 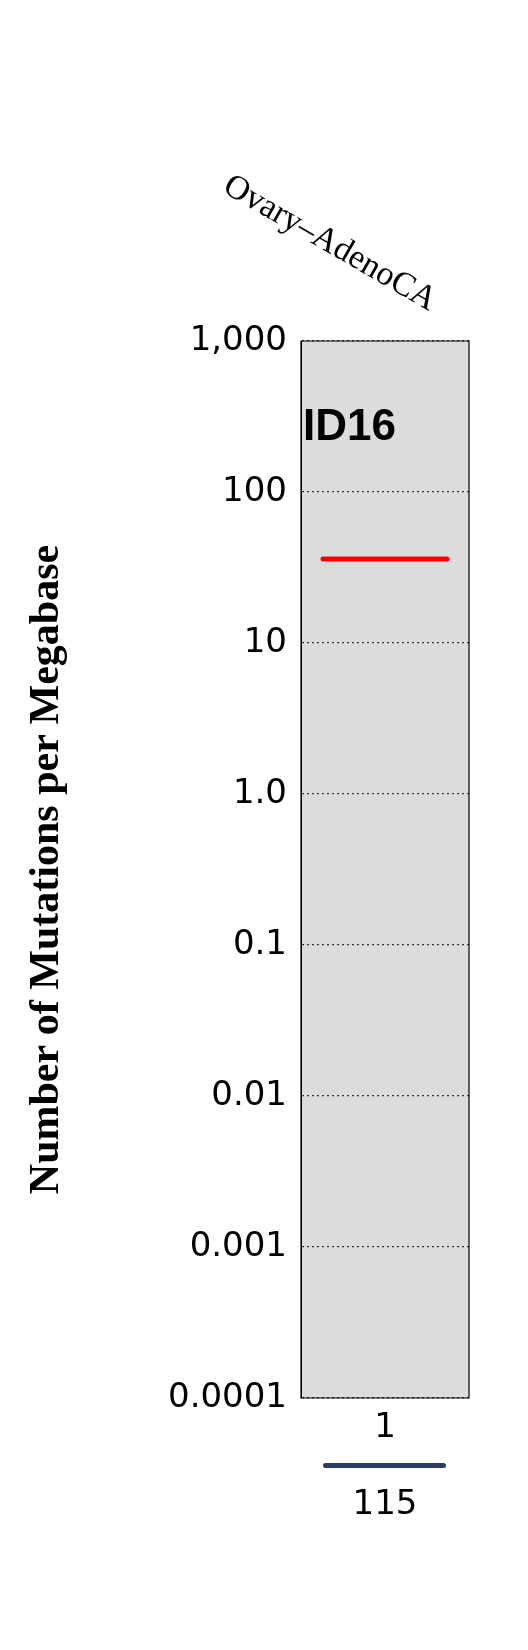 I want to click on y-tick-label: 0.1, so click(x=259, y=941).